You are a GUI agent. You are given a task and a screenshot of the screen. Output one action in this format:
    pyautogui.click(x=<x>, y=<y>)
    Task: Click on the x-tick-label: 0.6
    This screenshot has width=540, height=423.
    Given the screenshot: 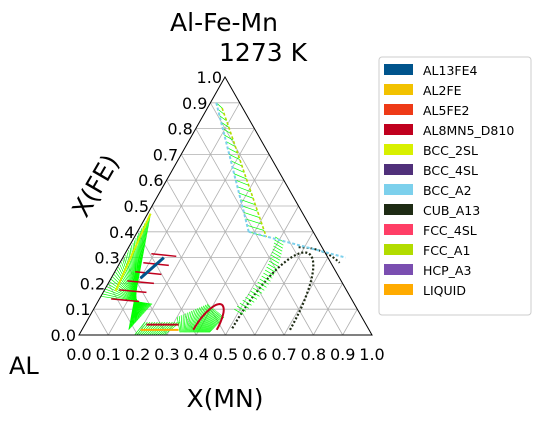 What is the action you would take?
    pyautogui.click(x=254, y=354)
    